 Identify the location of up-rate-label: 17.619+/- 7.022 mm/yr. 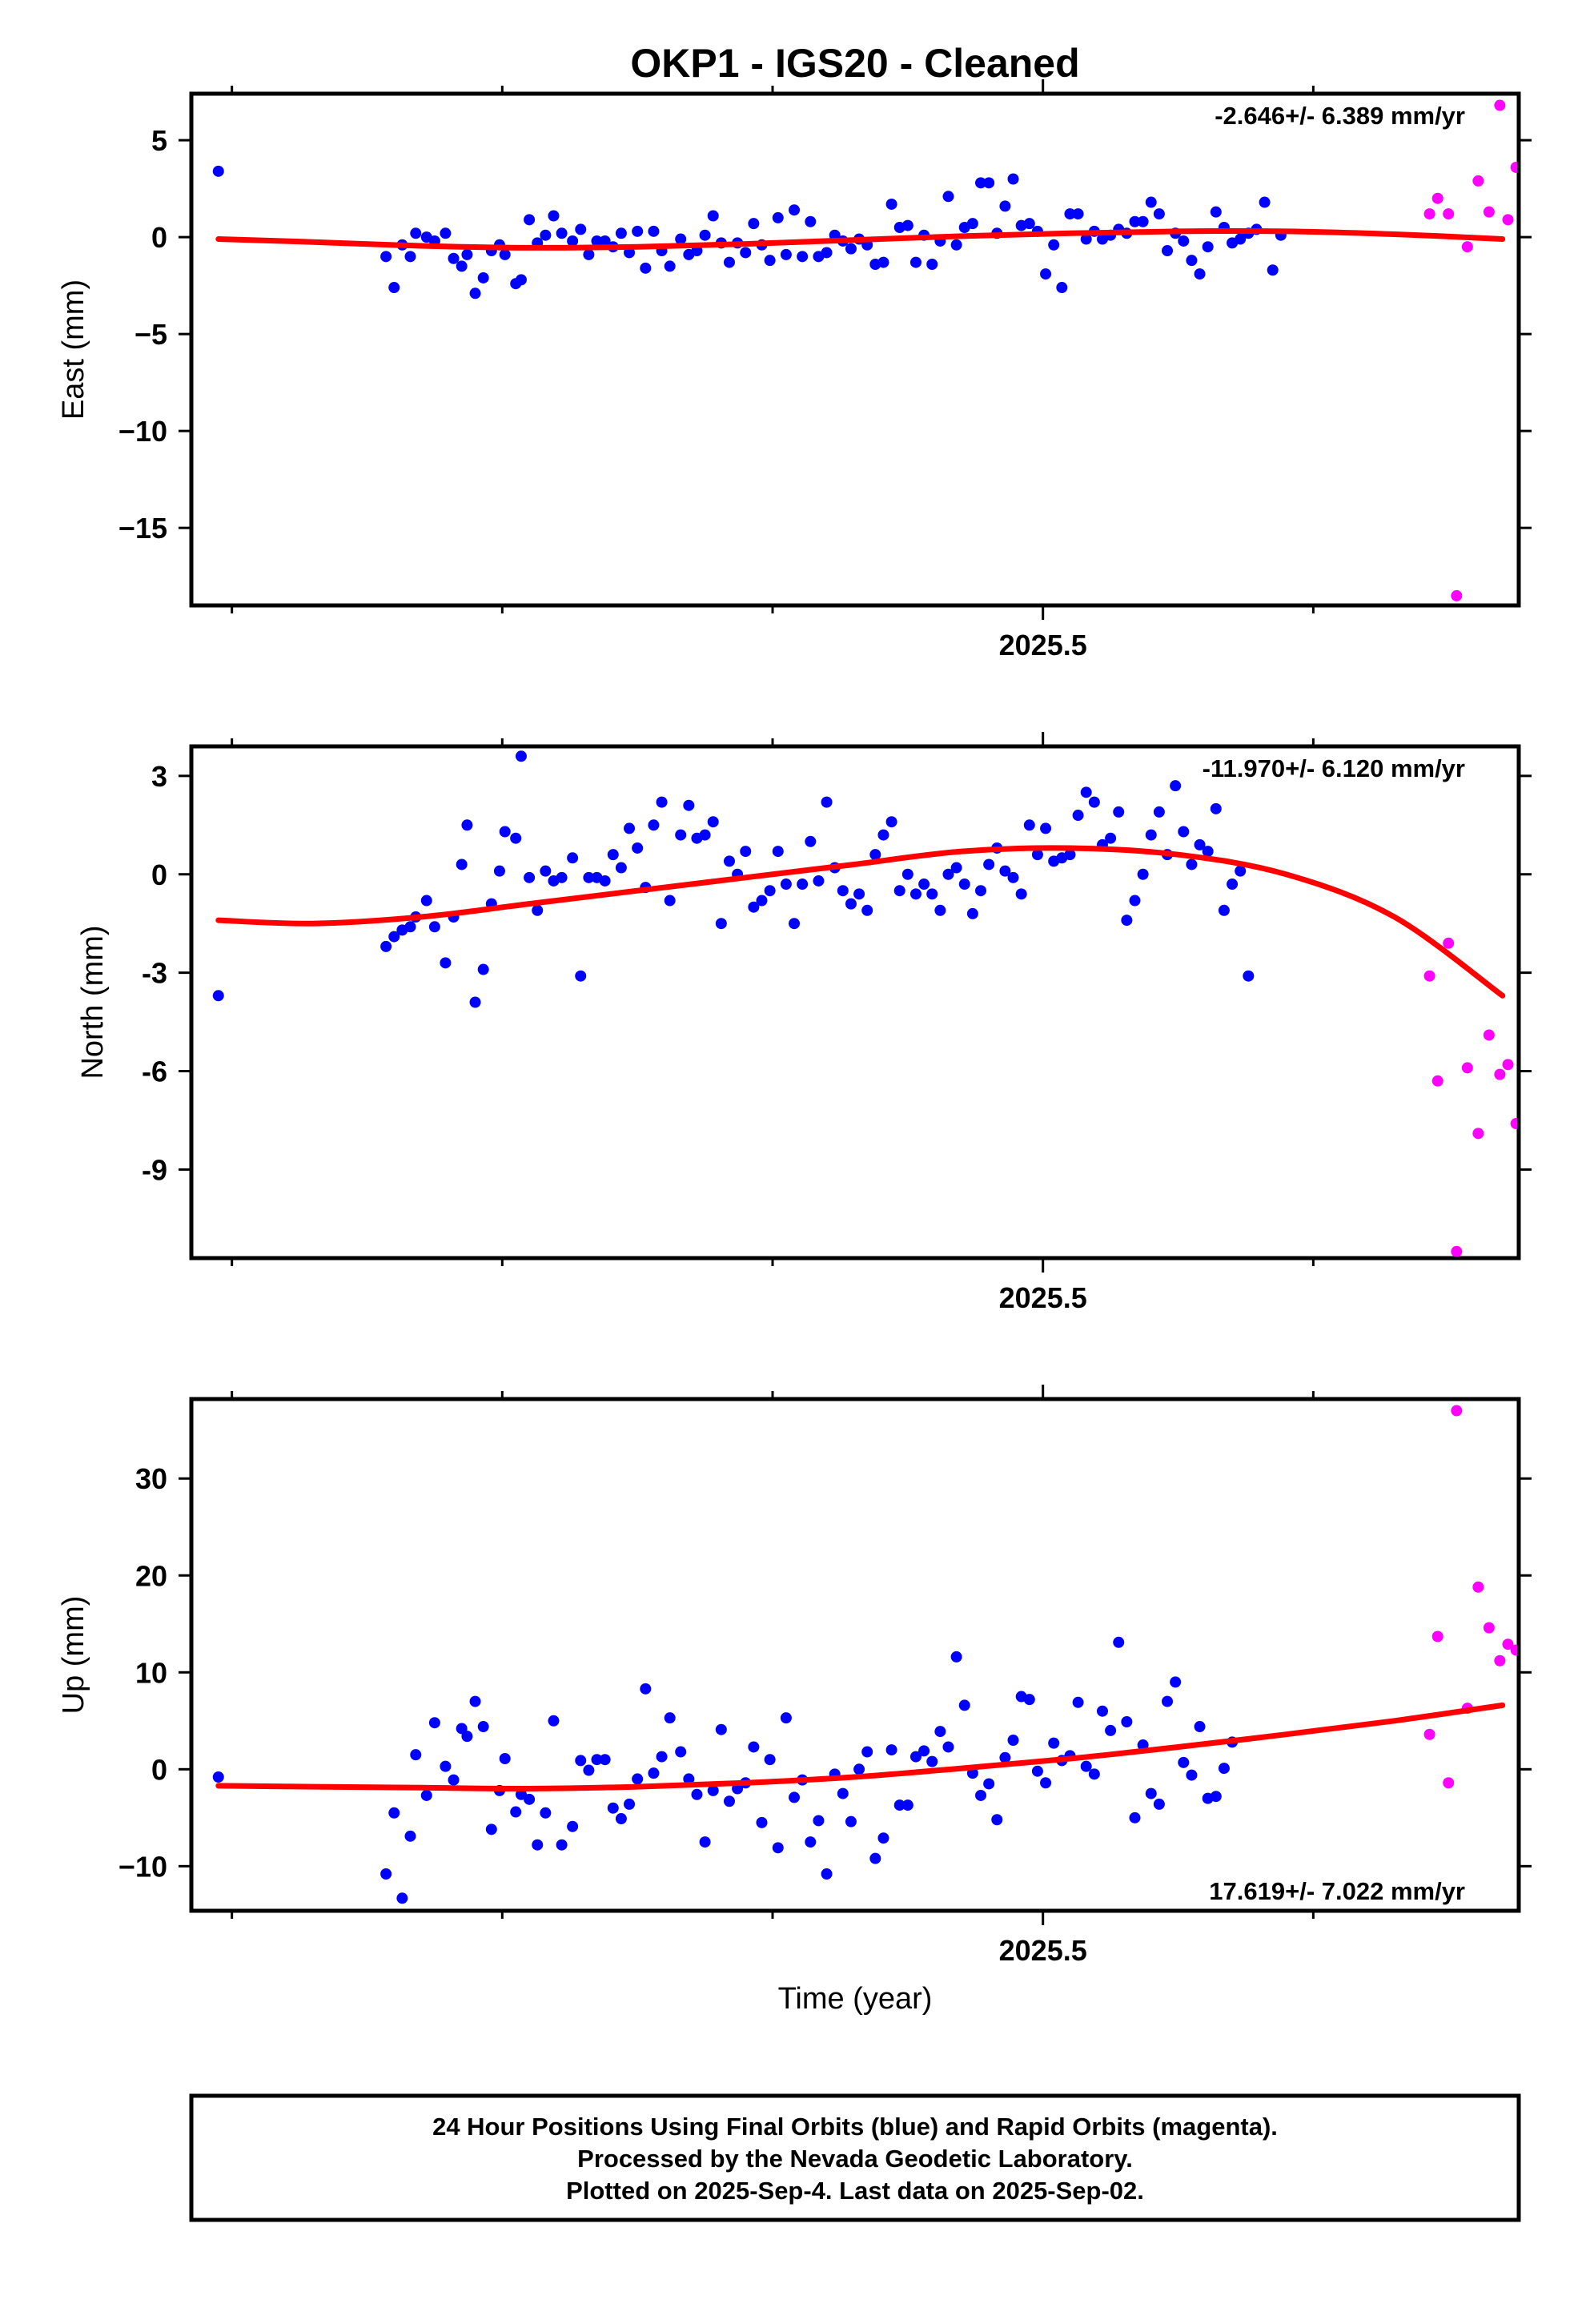
(1337, 1891).